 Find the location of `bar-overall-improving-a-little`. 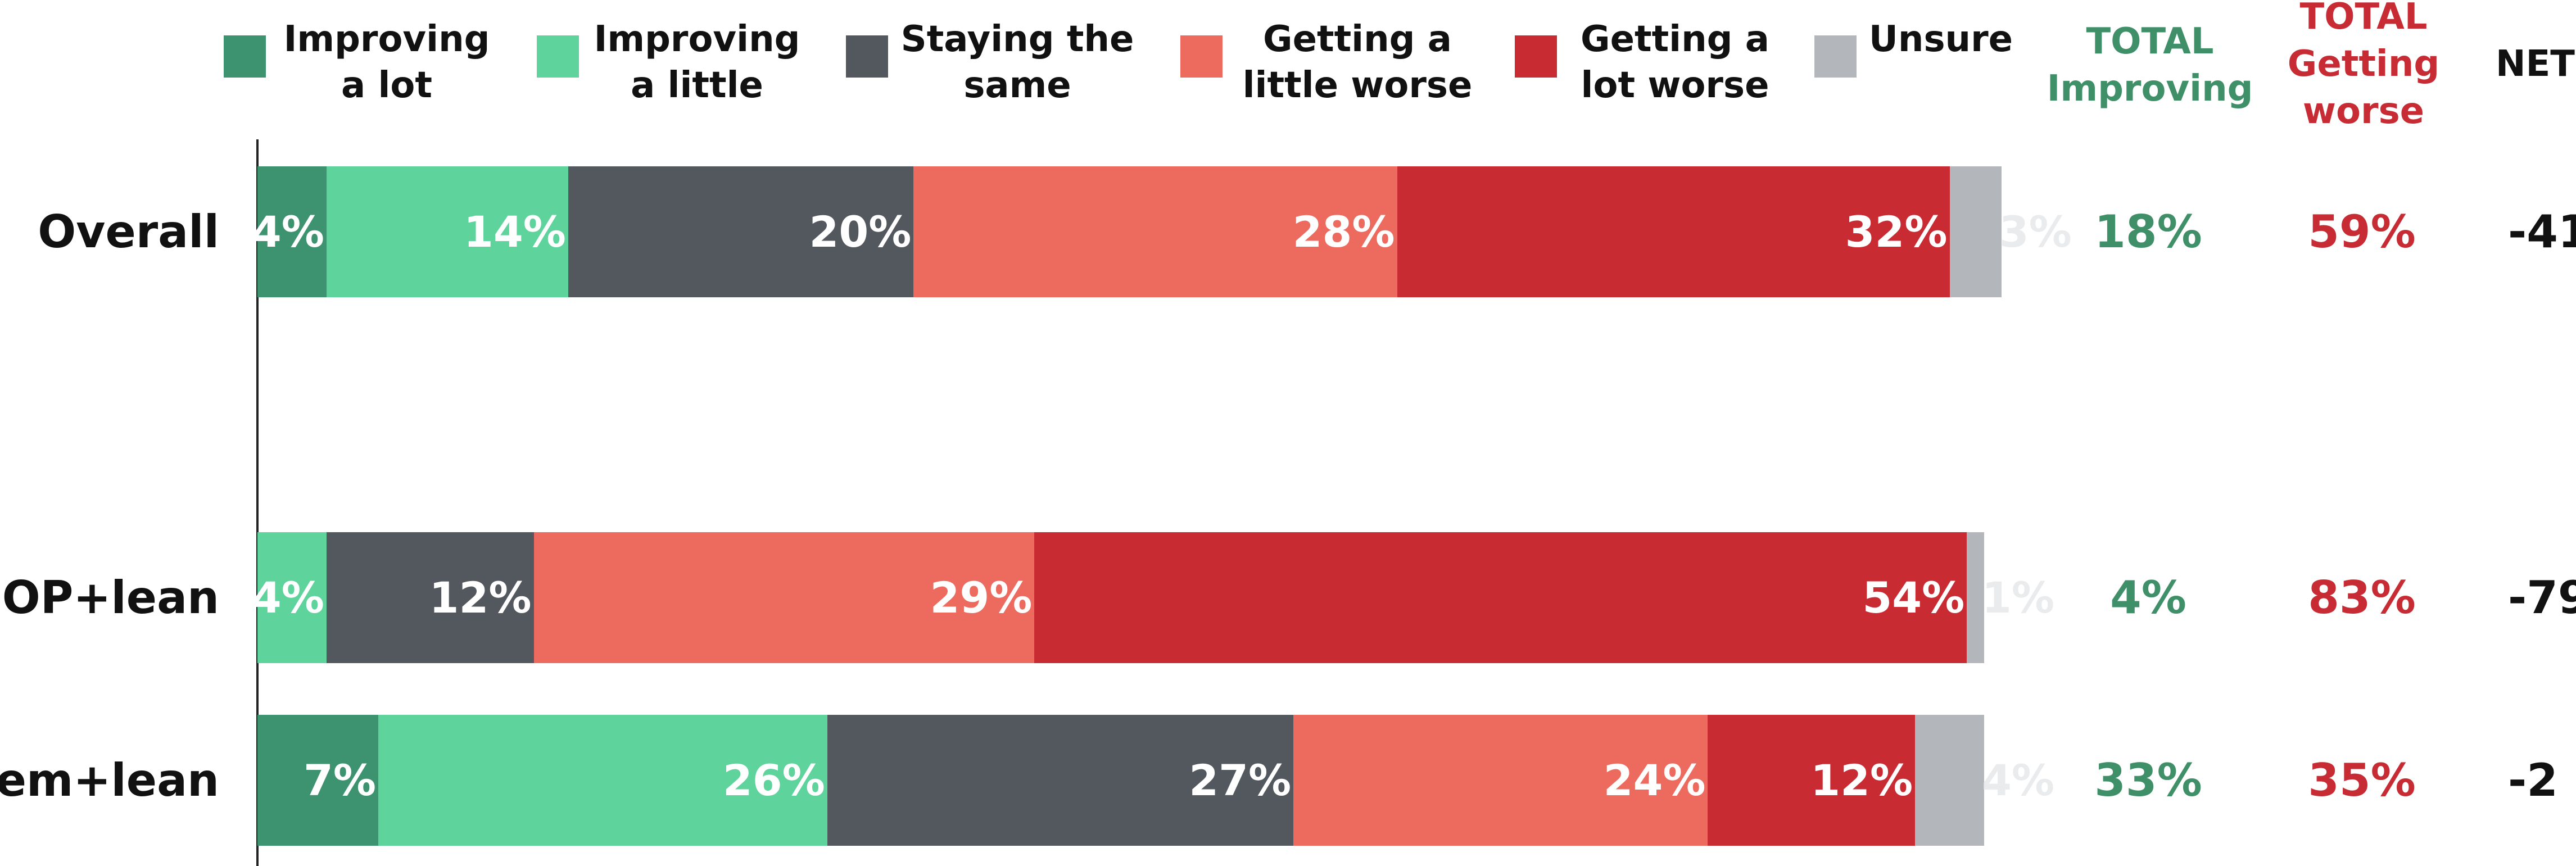

bar-overall-improving-a-little is located at coordinates (447, 231).